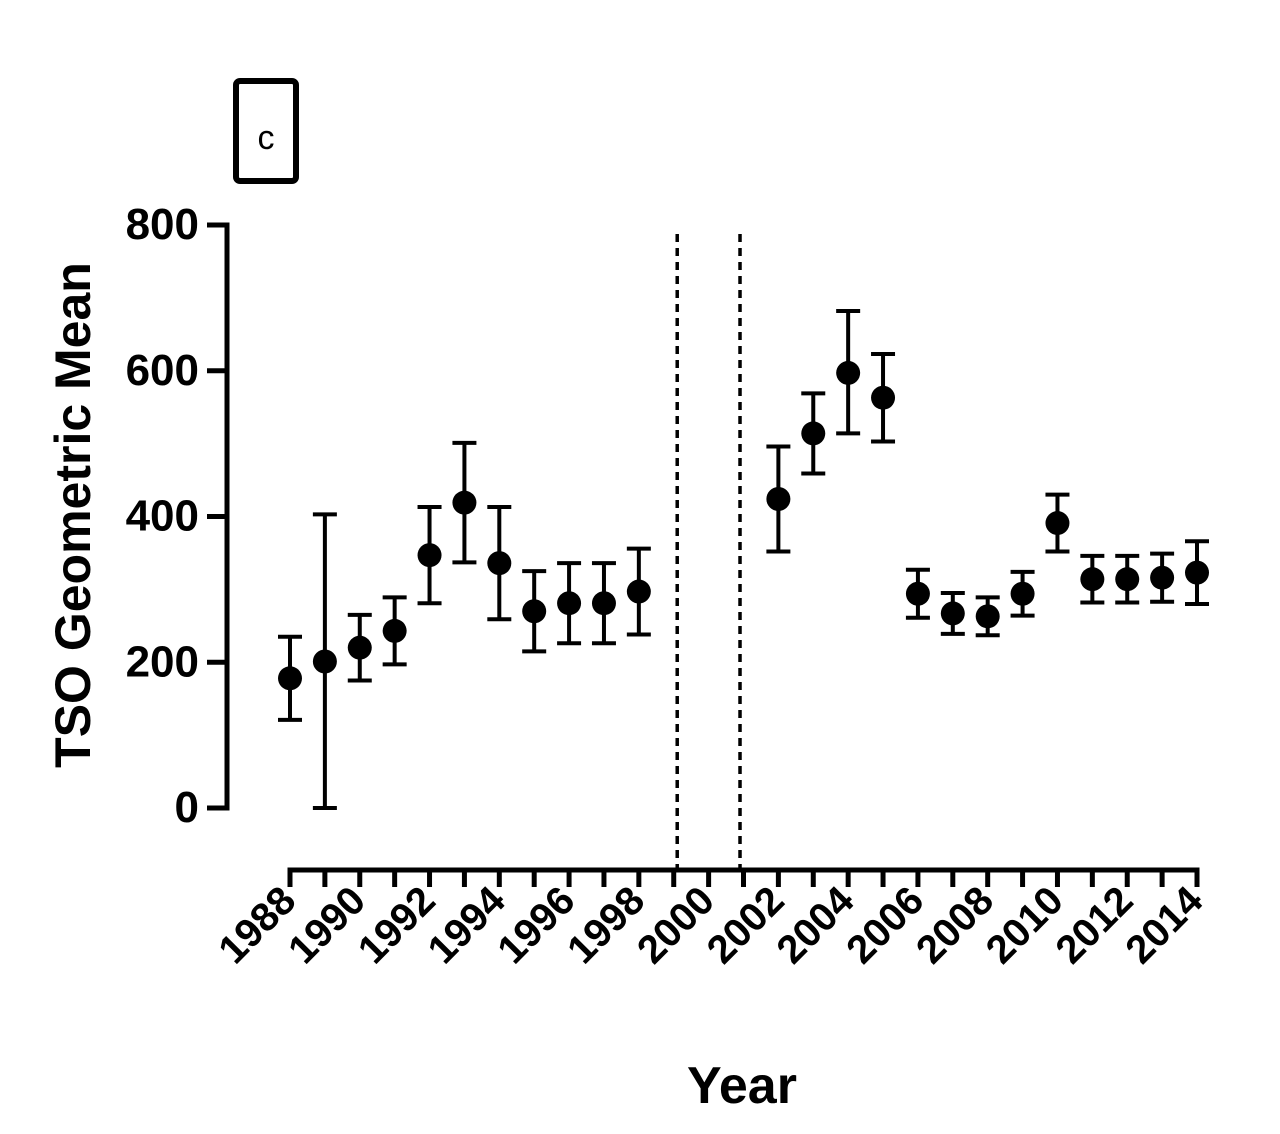 The height and width of the screenshot is (1134, 1280). What do you see at coordinates (1025, 925) in the screenshot?
I see `x-tick-label: 2010` at bounding box center [1025, 925].